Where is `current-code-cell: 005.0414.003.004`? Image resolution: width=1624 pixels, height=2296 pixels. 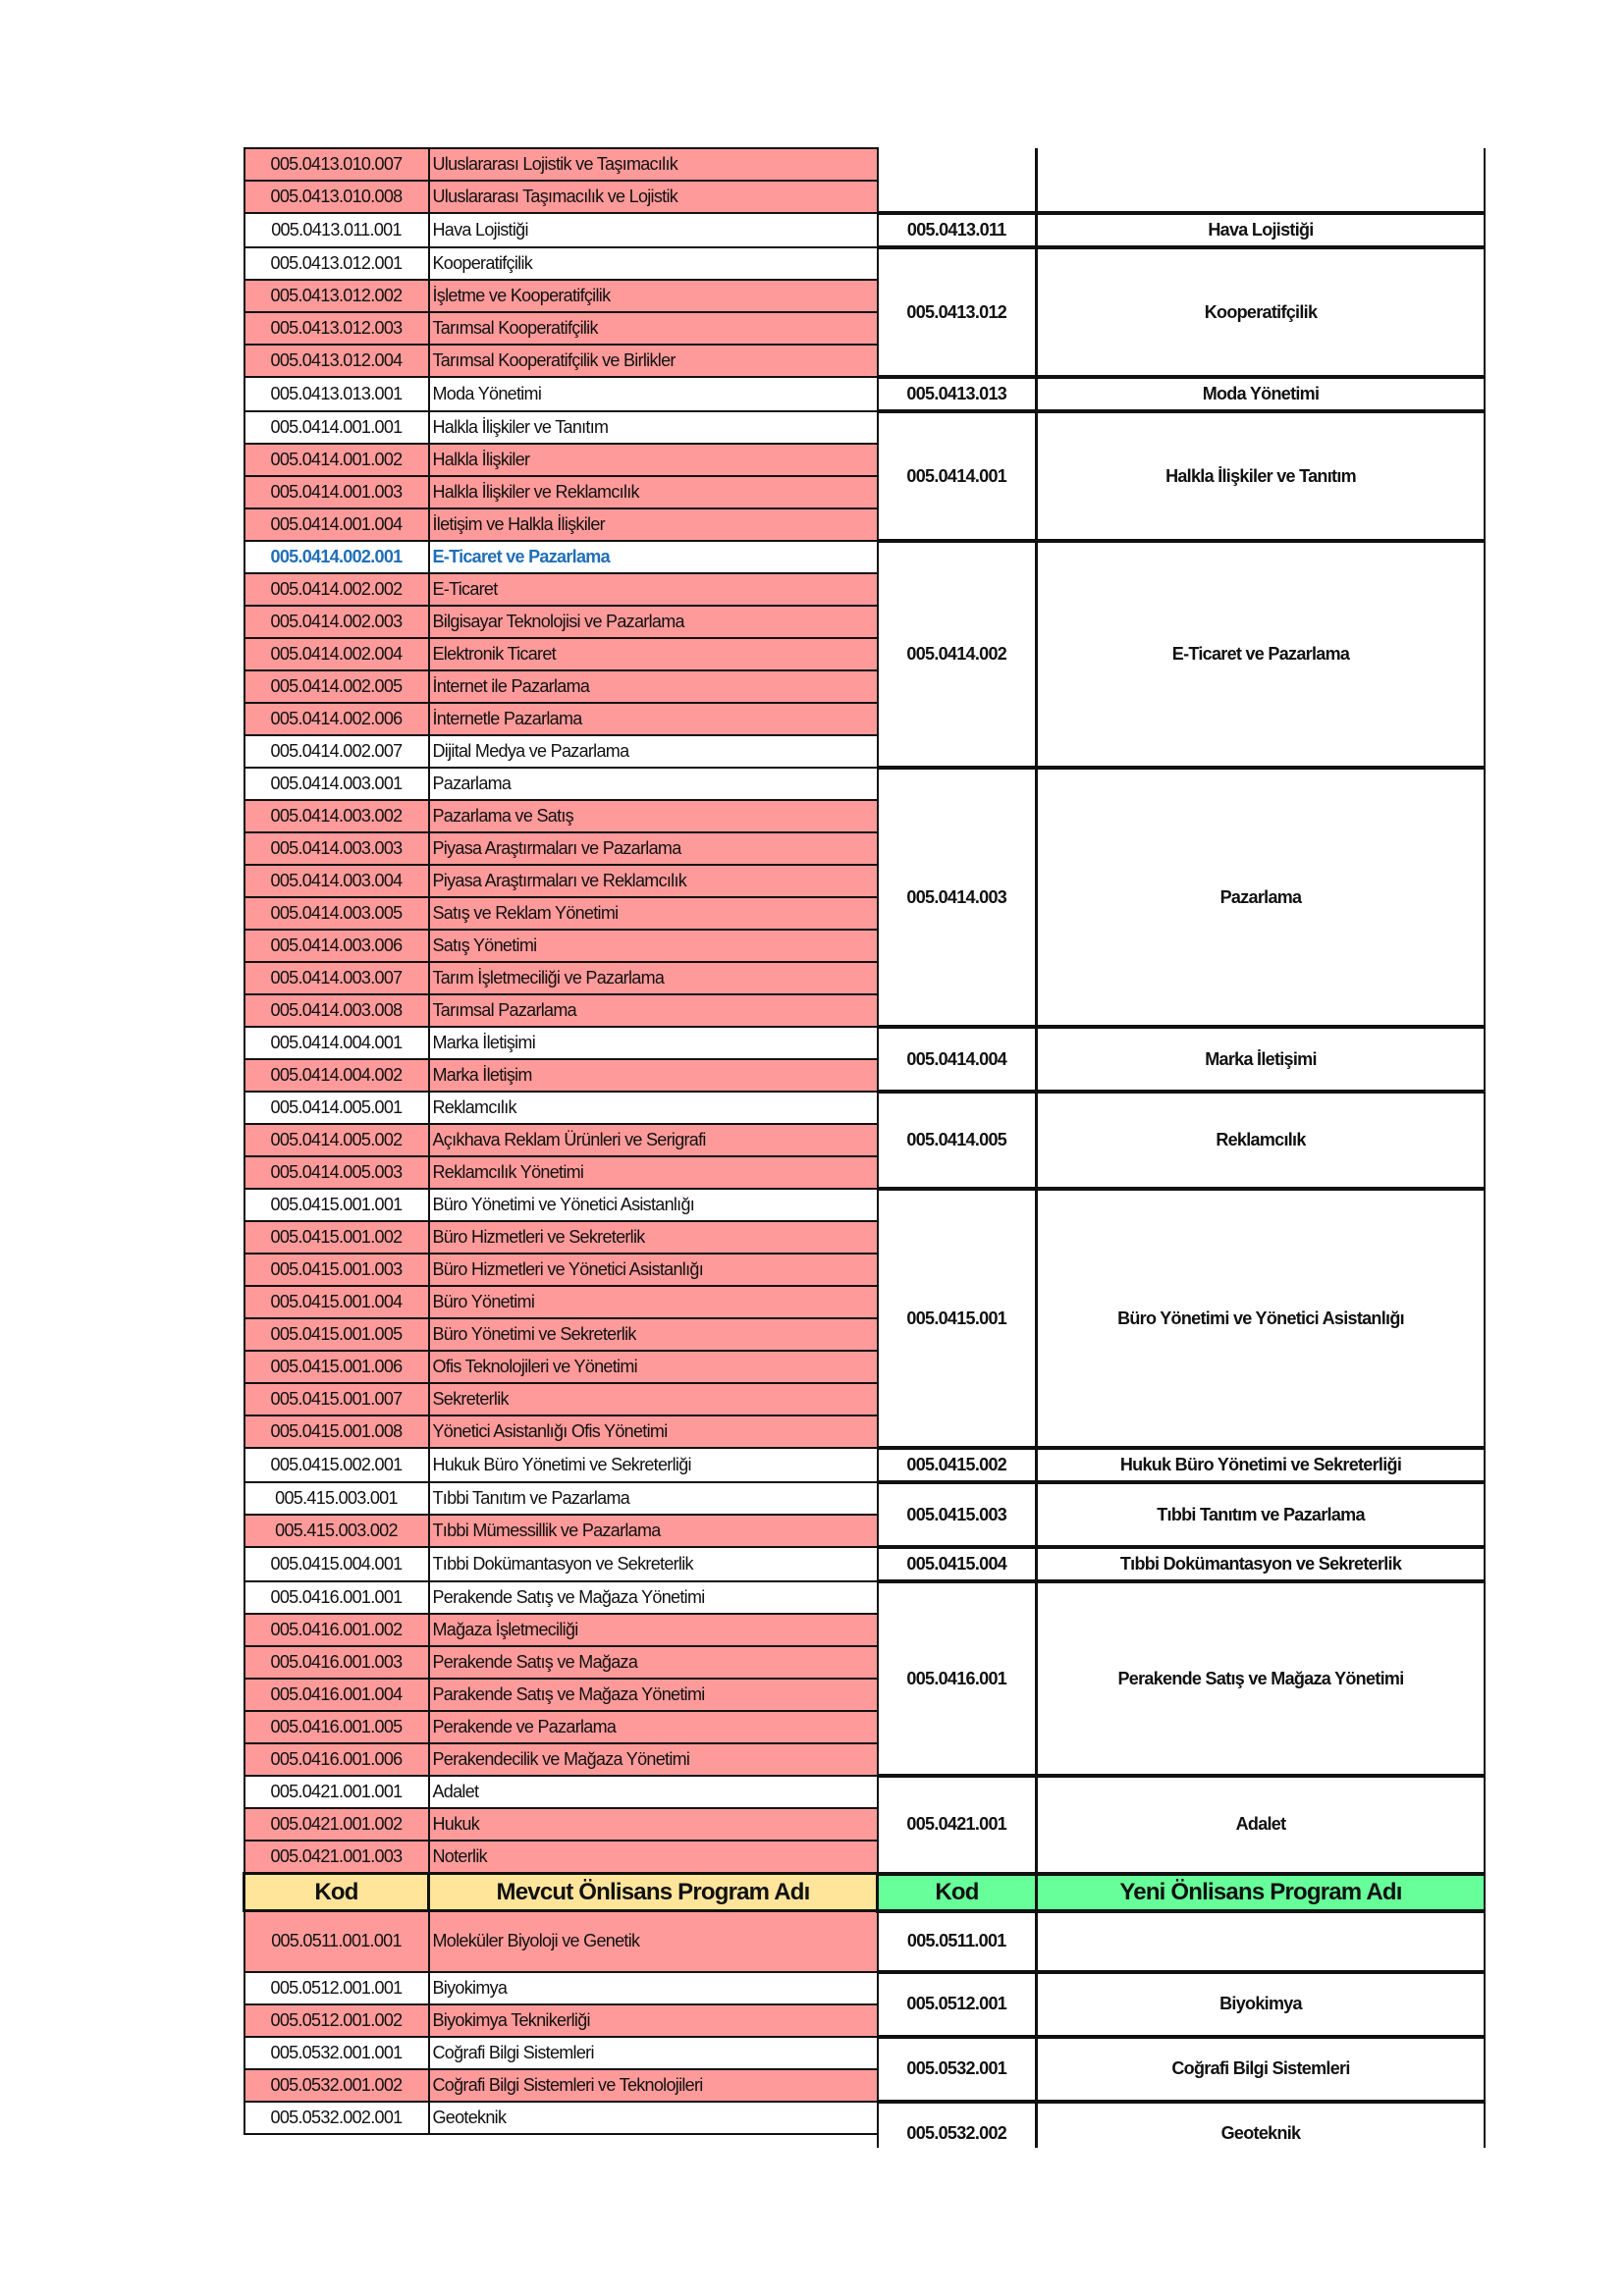
current-code-cell: 005.0414.003.004 is located at coordinates (336, 881).